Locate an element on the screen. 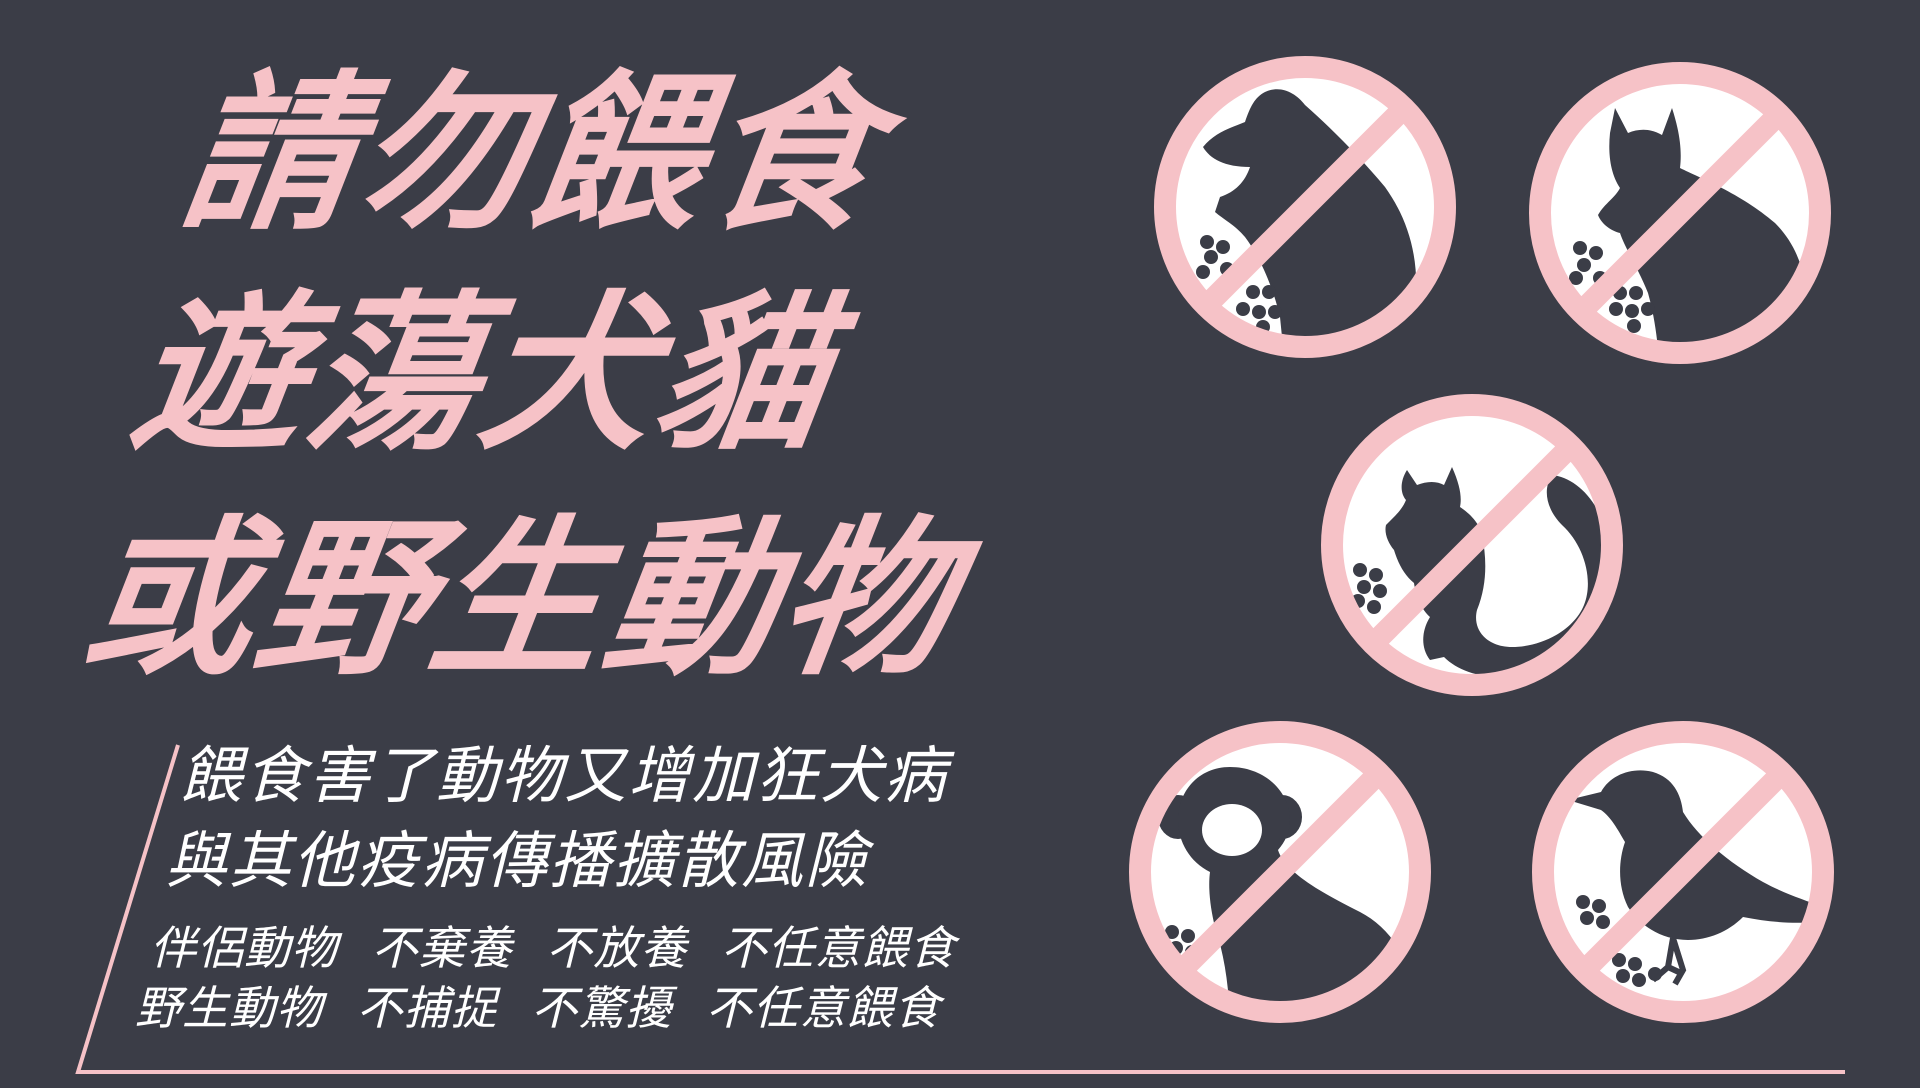 Image resolution: width=1920 pixels, height=1088 pixels. no-feeding-bird-sign is located at coordinates (1683, 872).